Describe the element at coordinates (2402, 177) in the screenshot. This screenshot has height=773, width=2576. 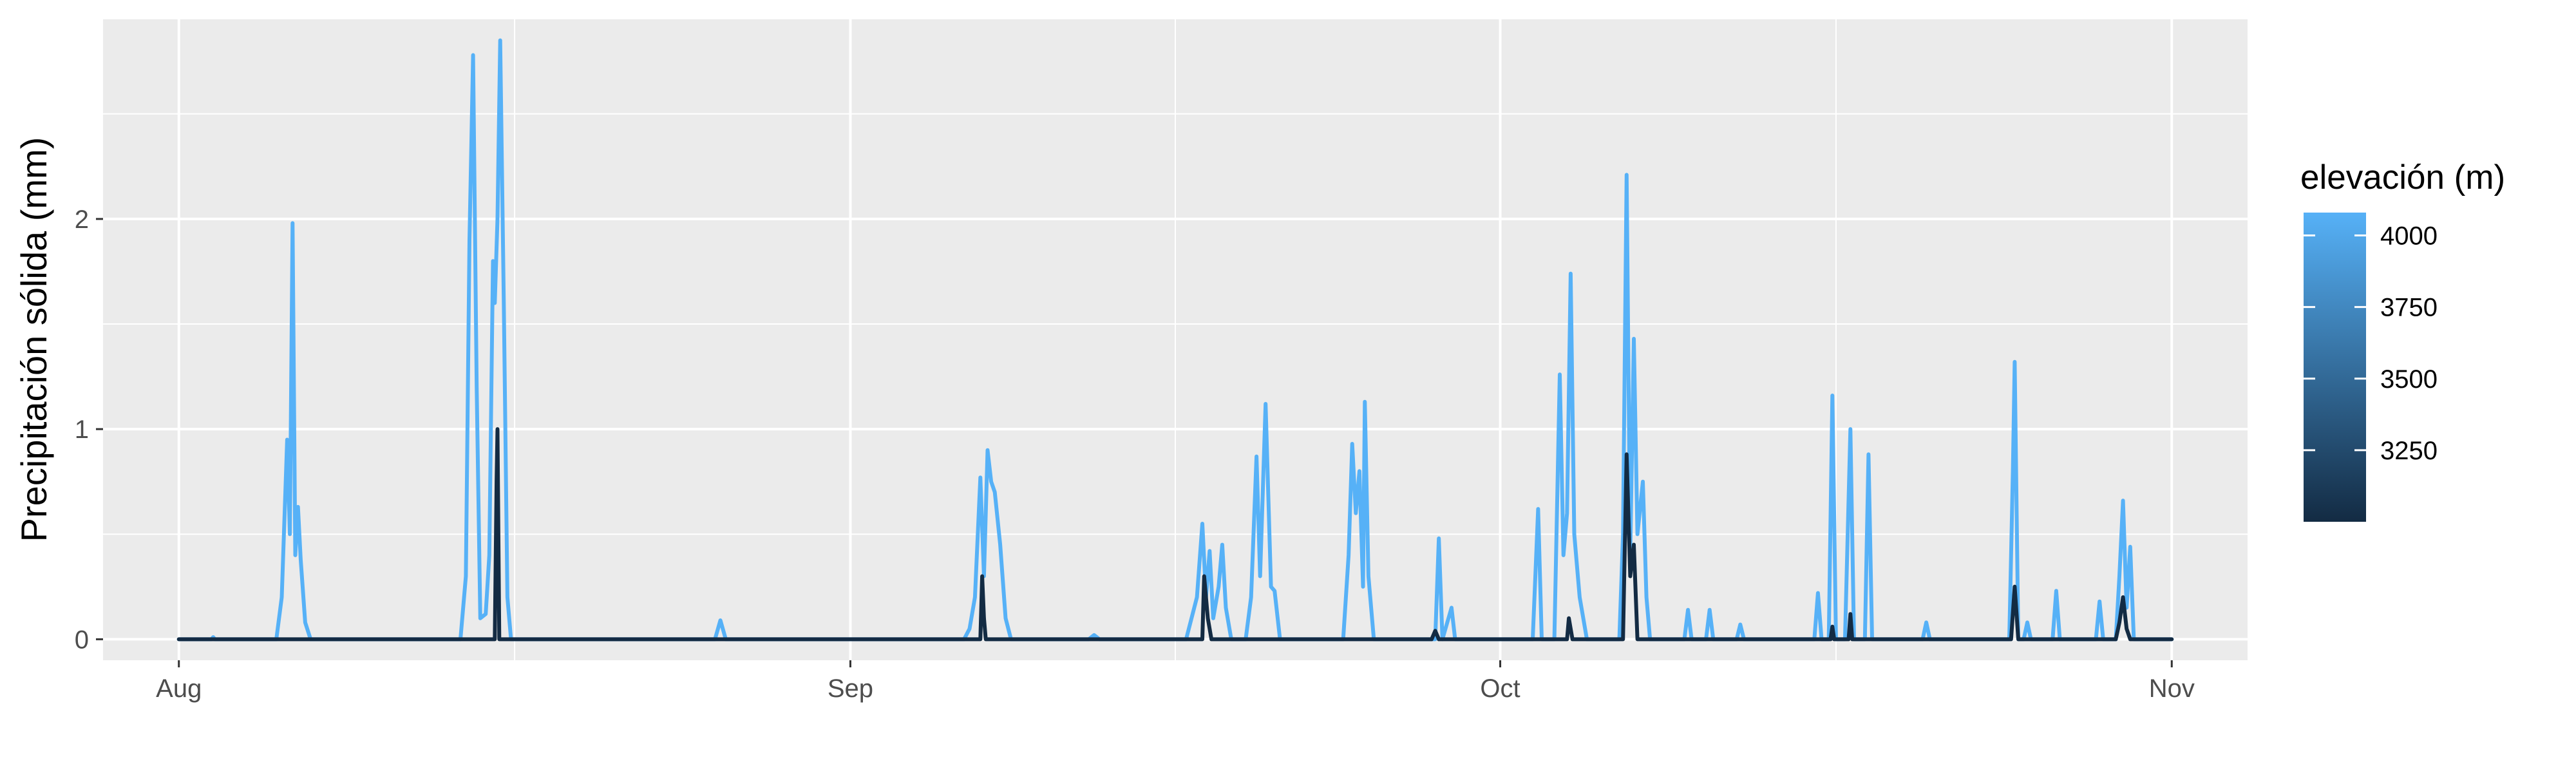
I see `legend-title: elevación (m)` at that location.